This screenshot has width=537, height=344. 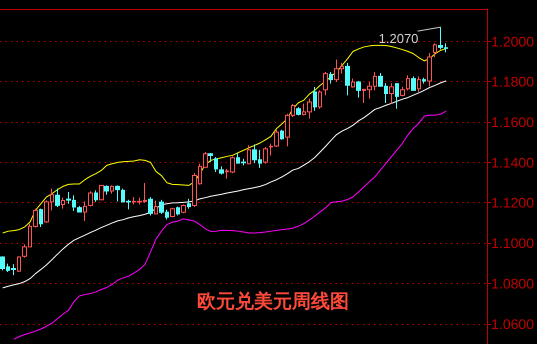 I want to click on annotation: 1.2070, so click(x=398, y=38).